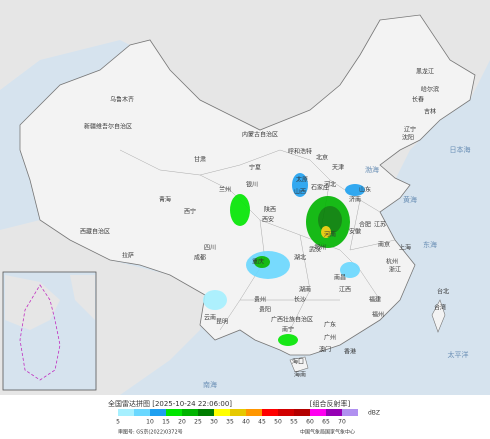  I want to click on place-label: 郑州, so click(320, 248).